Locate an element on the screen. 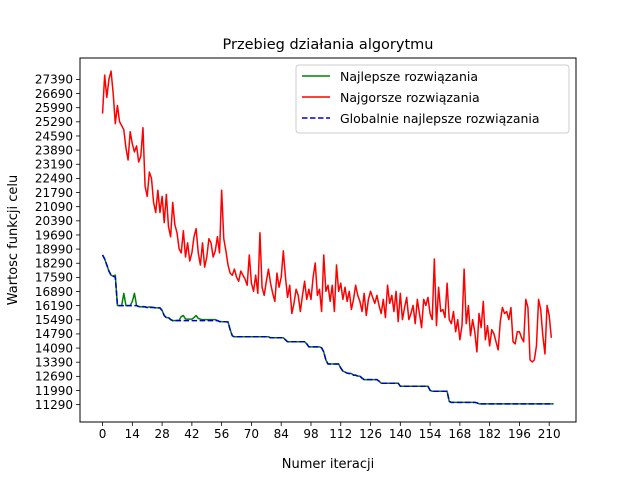 This screenshot has height=480, width=640. x-axis-label: Numer iteracji is located at coordinates (328, 464).